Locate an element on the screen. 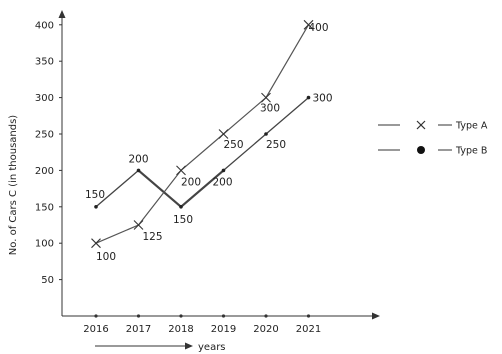 The height and width of the screenshot is (354, 502). y-tick-label: 100 is located at coordinates (44, 244).